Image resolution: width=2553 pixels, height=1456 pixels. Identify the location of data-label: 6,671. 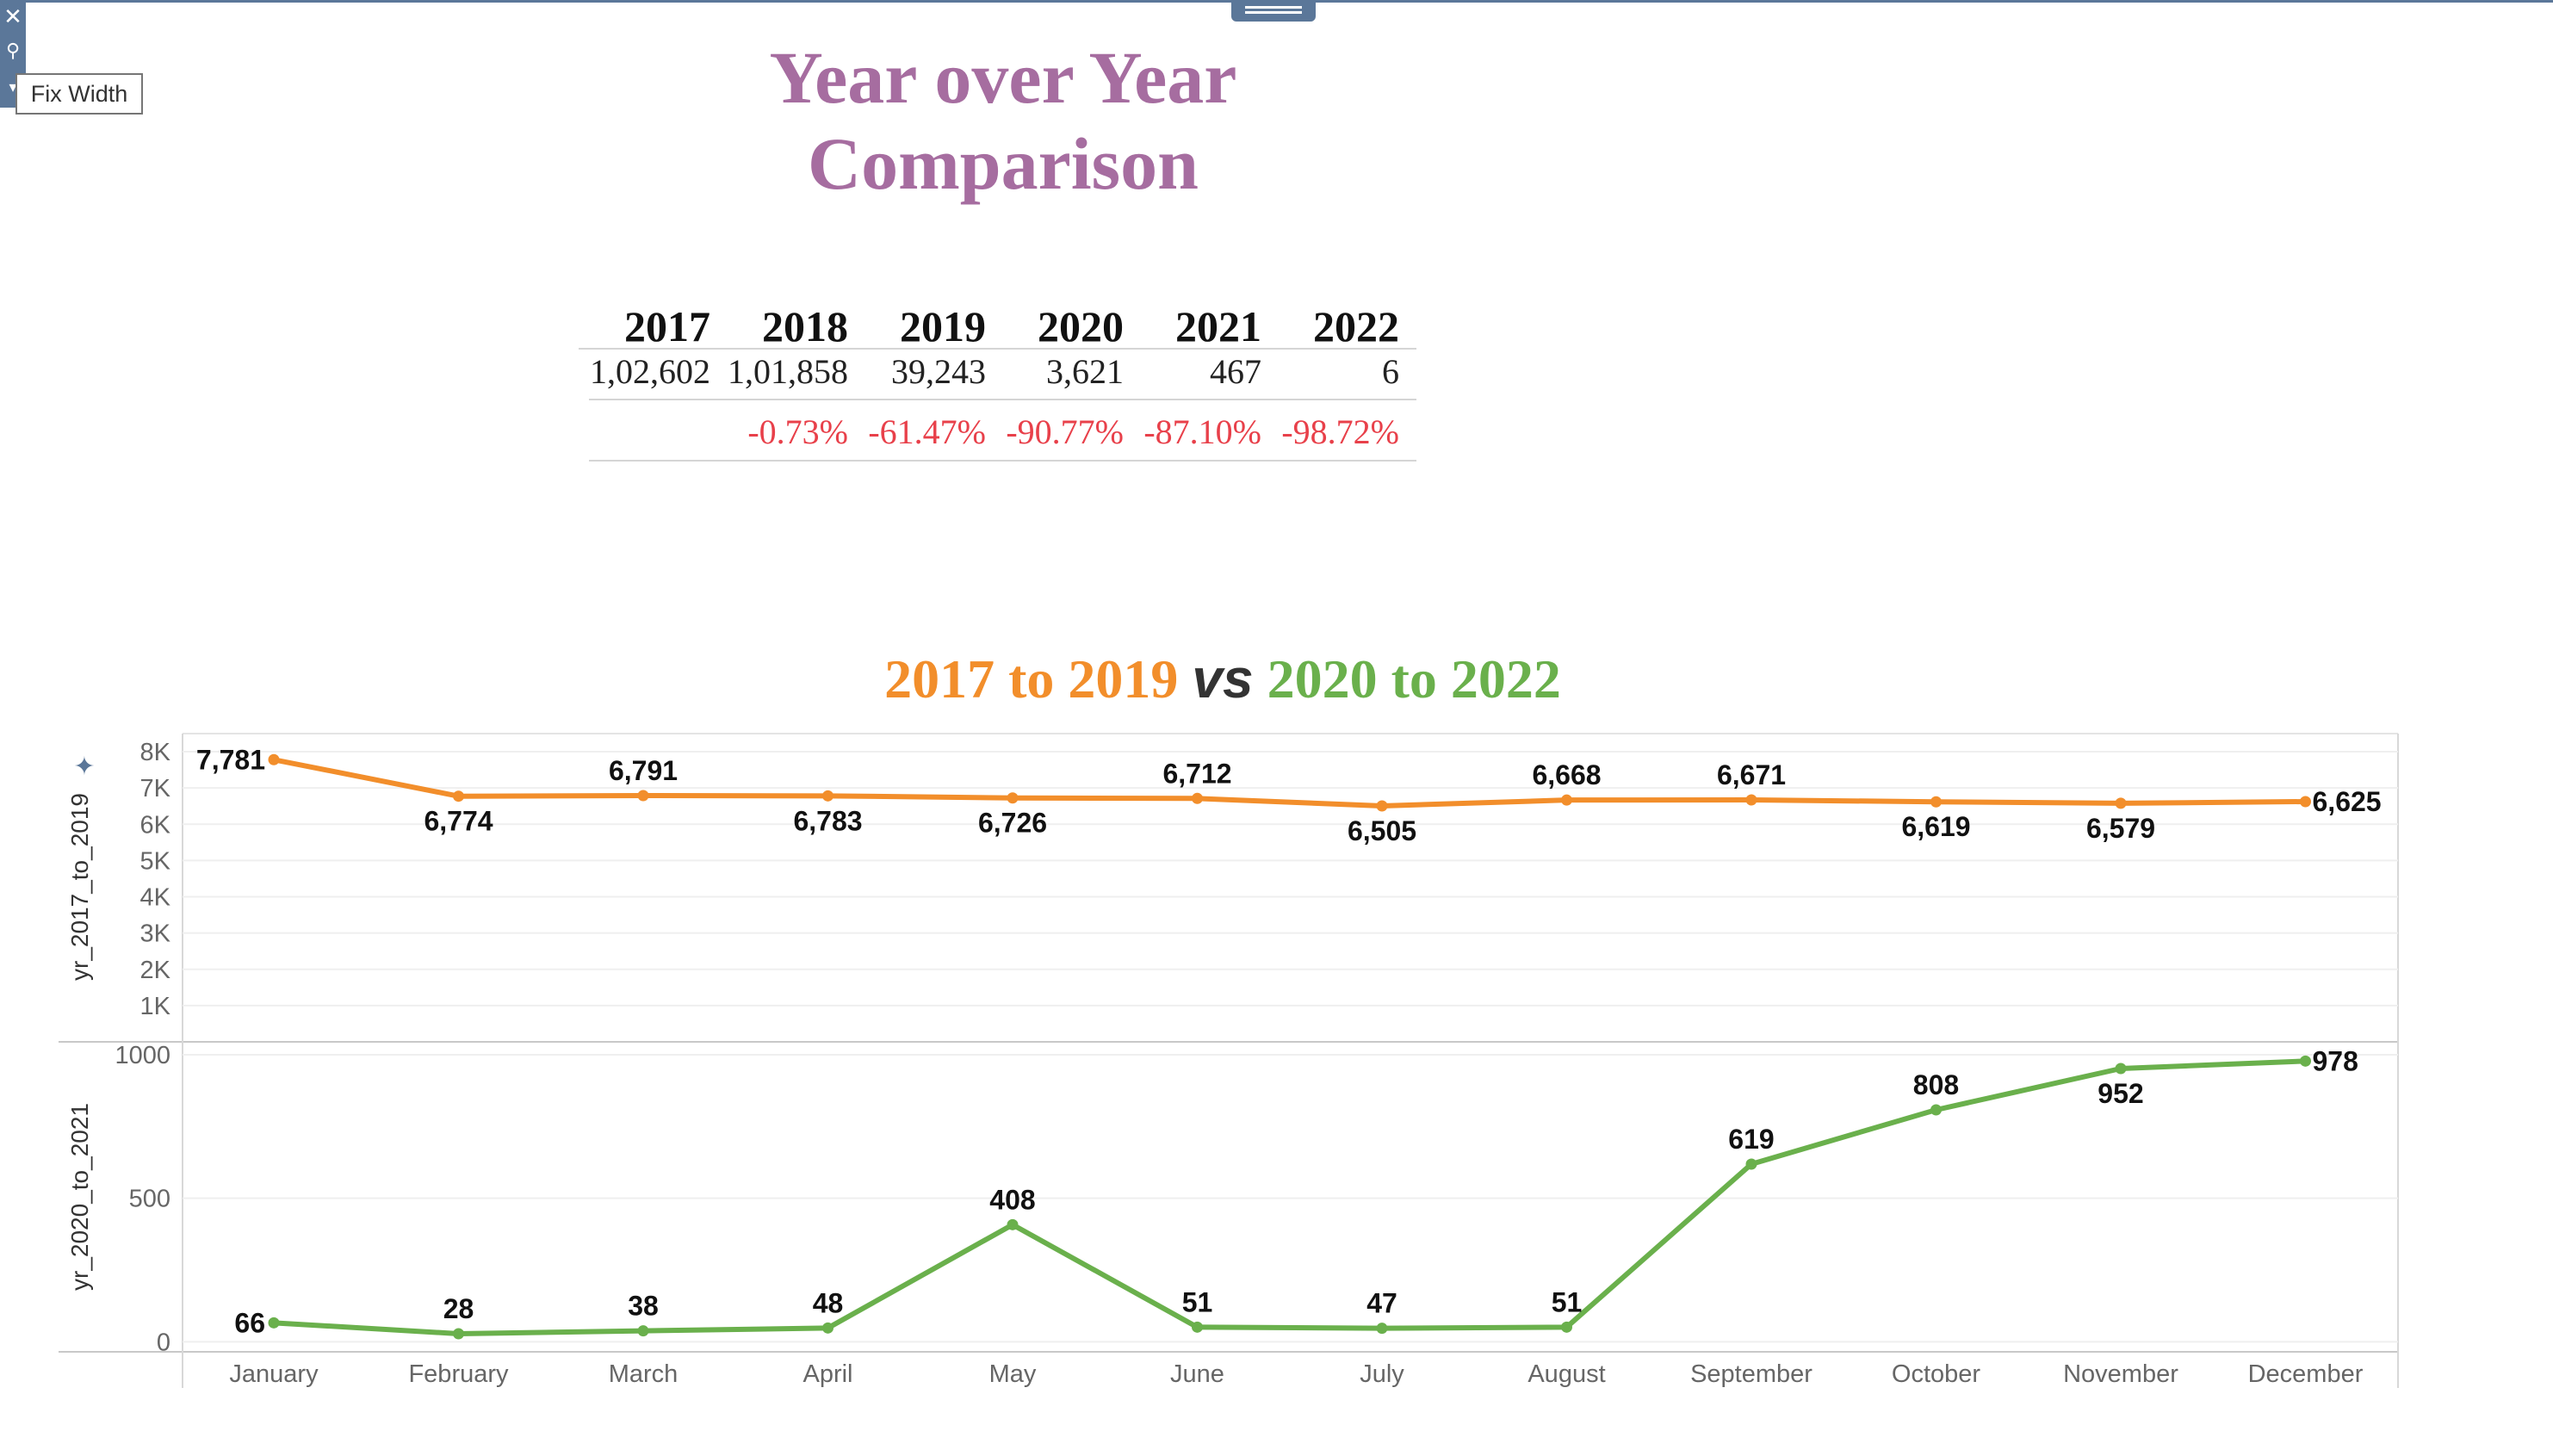
(1751, 775).